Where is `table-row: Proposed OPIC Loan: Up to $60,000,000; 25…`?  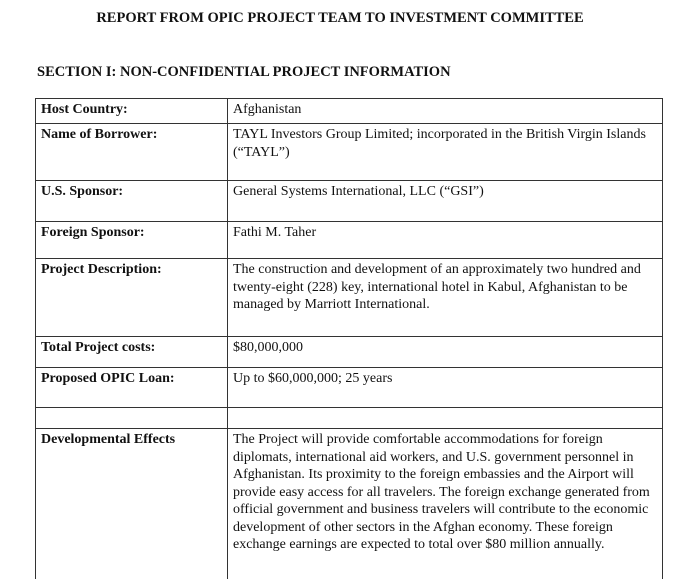 table-row: Proposed OPIC Loan: Up to $60,000,000; 25… is located at coordinates (349, 387).